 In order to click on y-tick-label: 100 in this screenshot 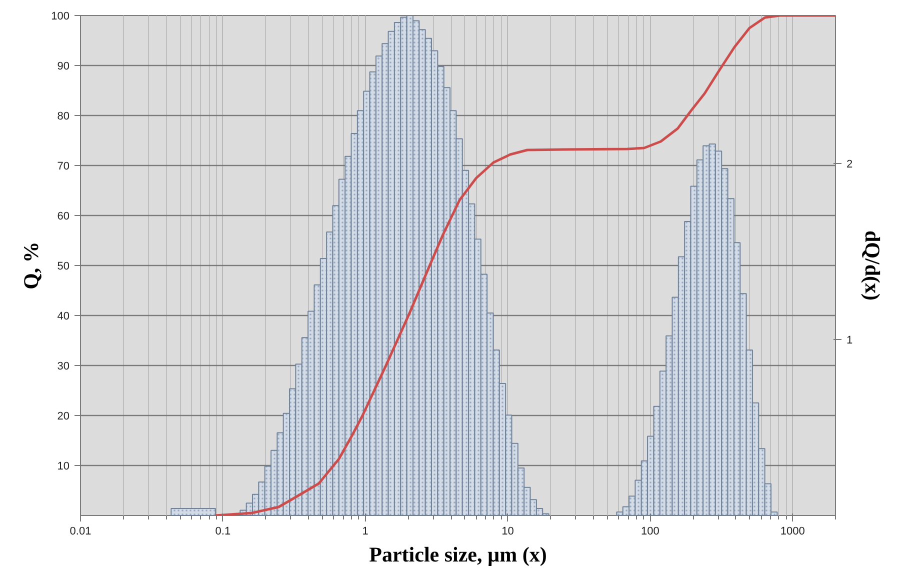, I will do `click(60, 16)`.